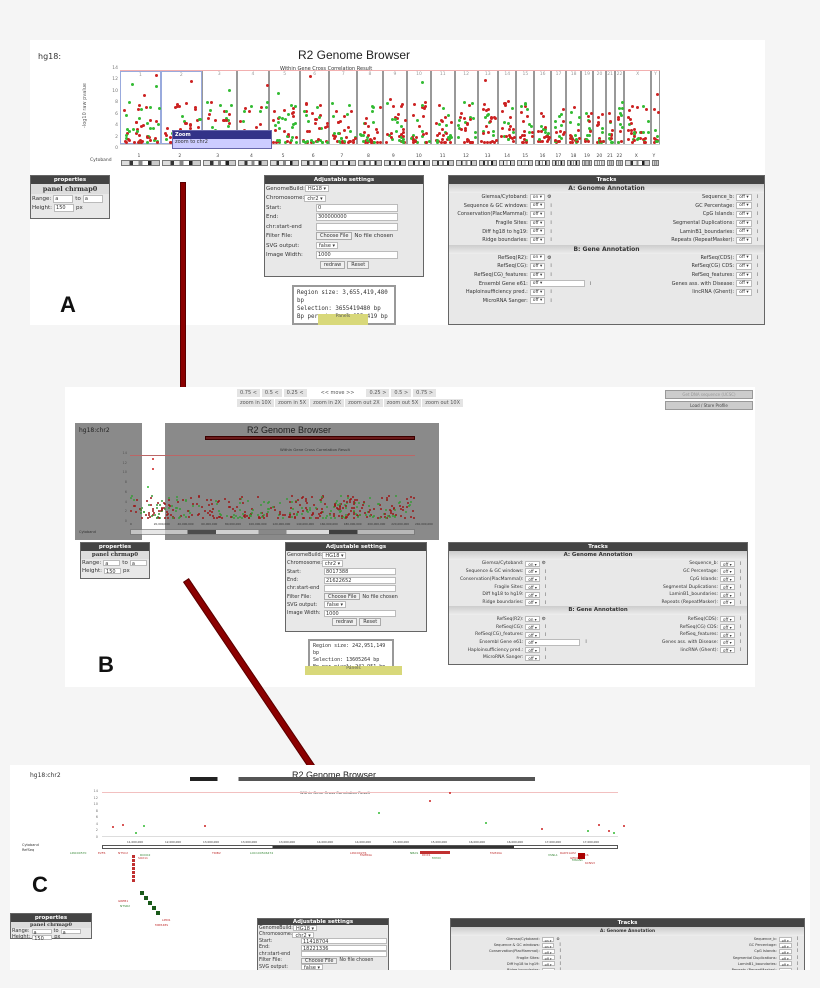 The height and width of the screenshot is (988, 820). Describe the element at coordinates (364, 814) in the screenshot. I see `region-scatter-plot` at that location.